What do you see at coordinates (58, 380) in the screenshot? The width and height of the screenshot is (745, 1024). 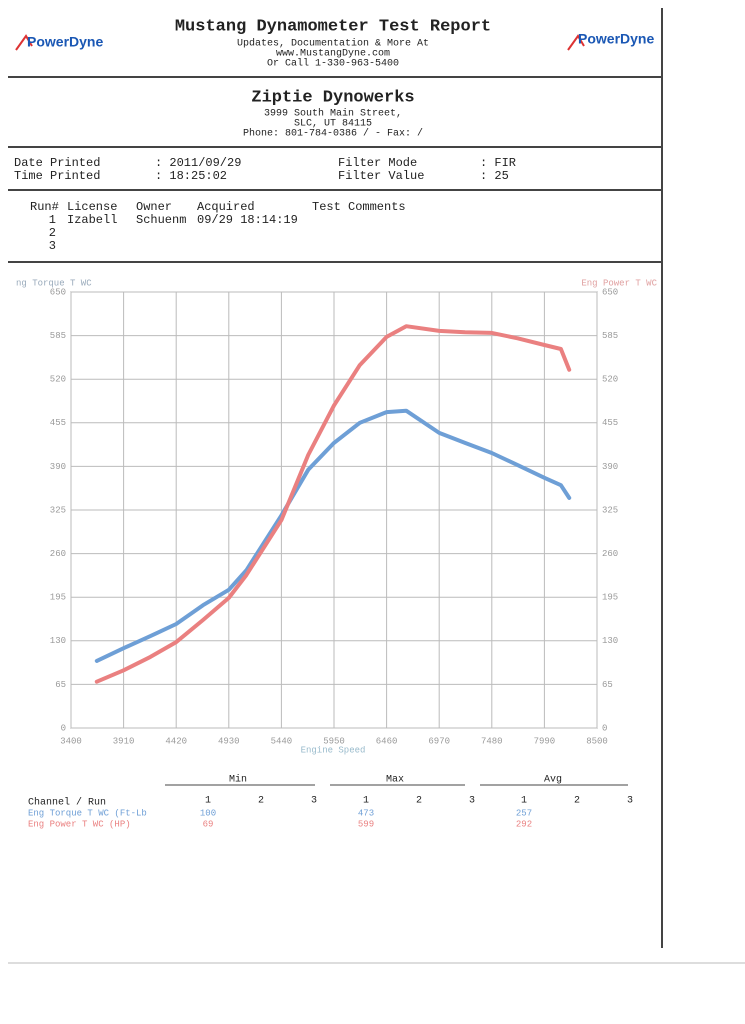 I see `y-tick-label: 520` at bounding box center [58, 380].